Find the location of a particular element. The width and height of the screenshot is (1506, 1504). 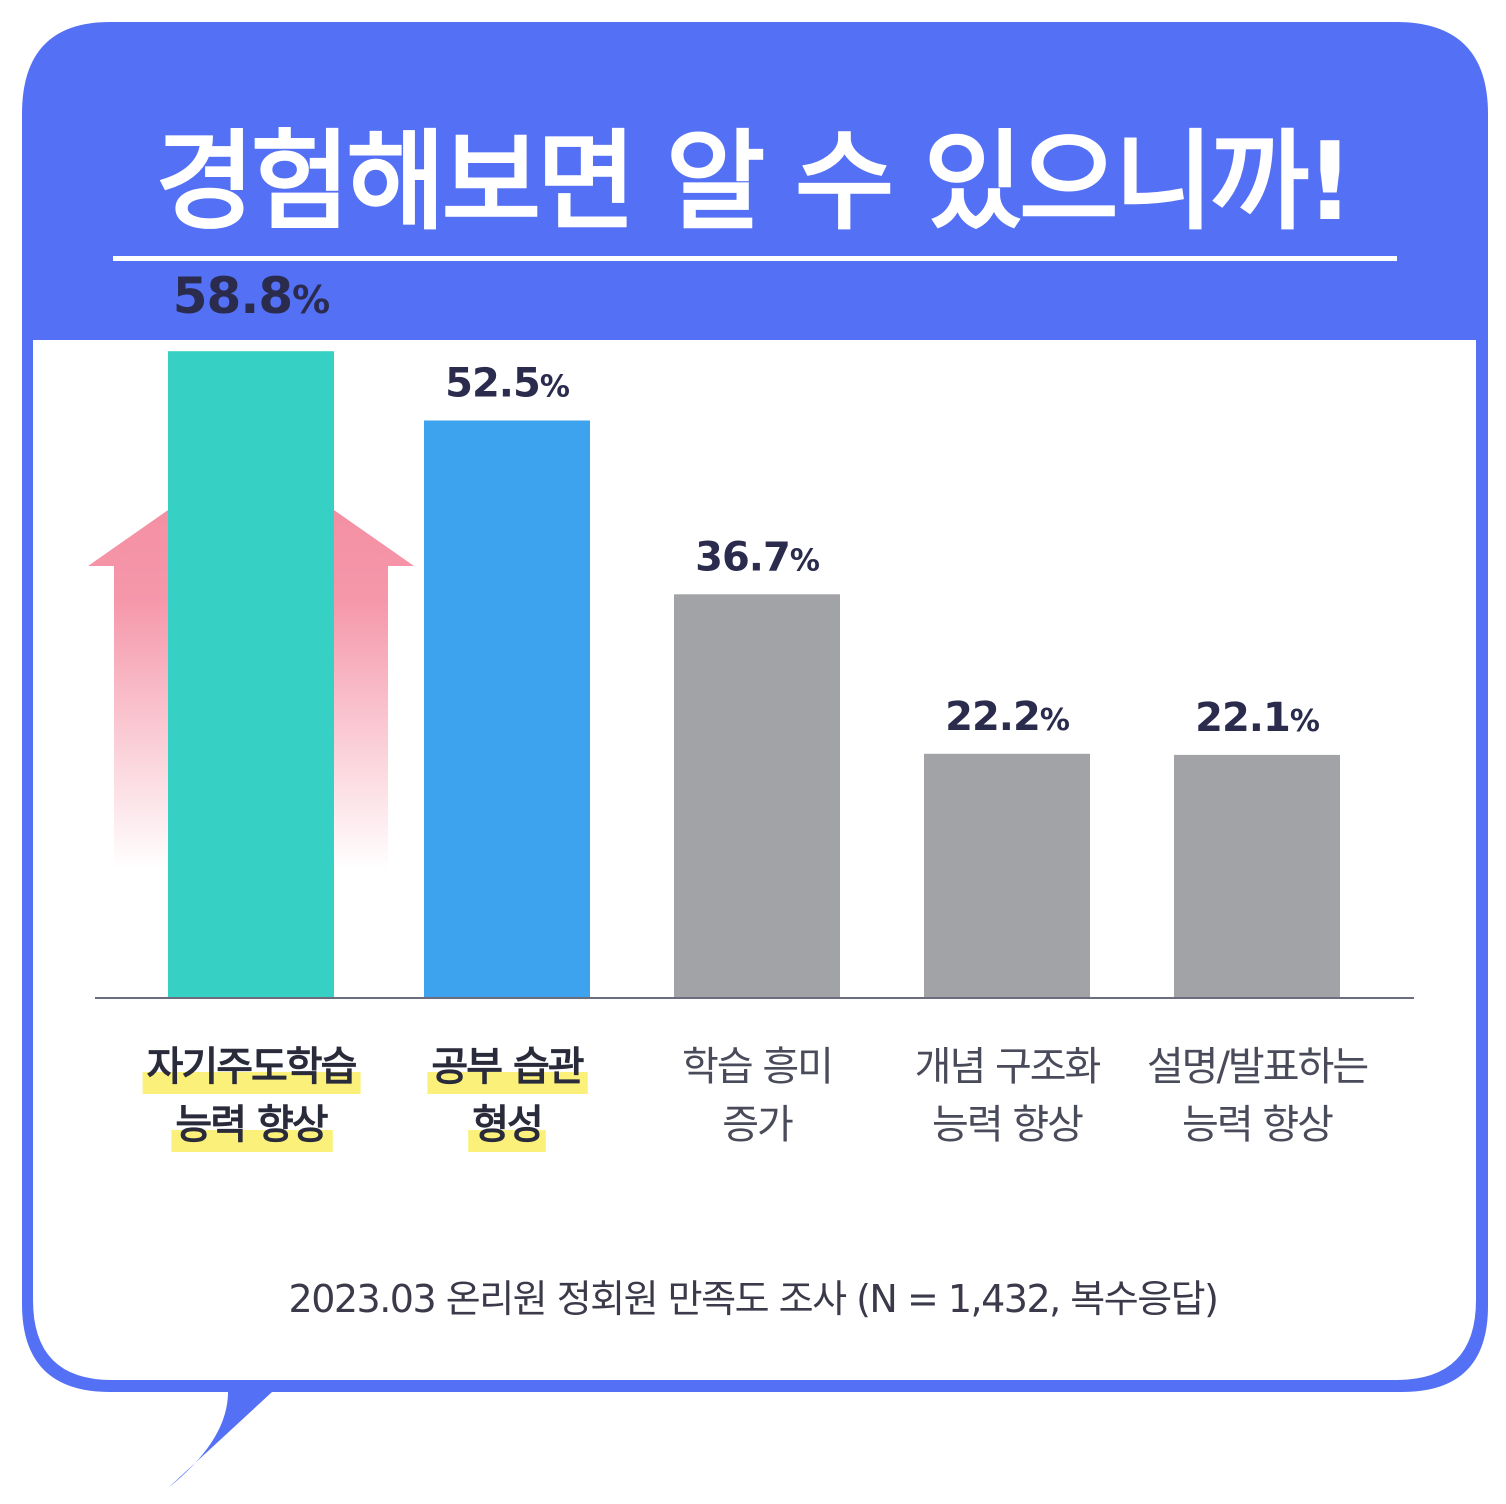

svg-text: 공부 습관 is located at coordinates (507, 1067).